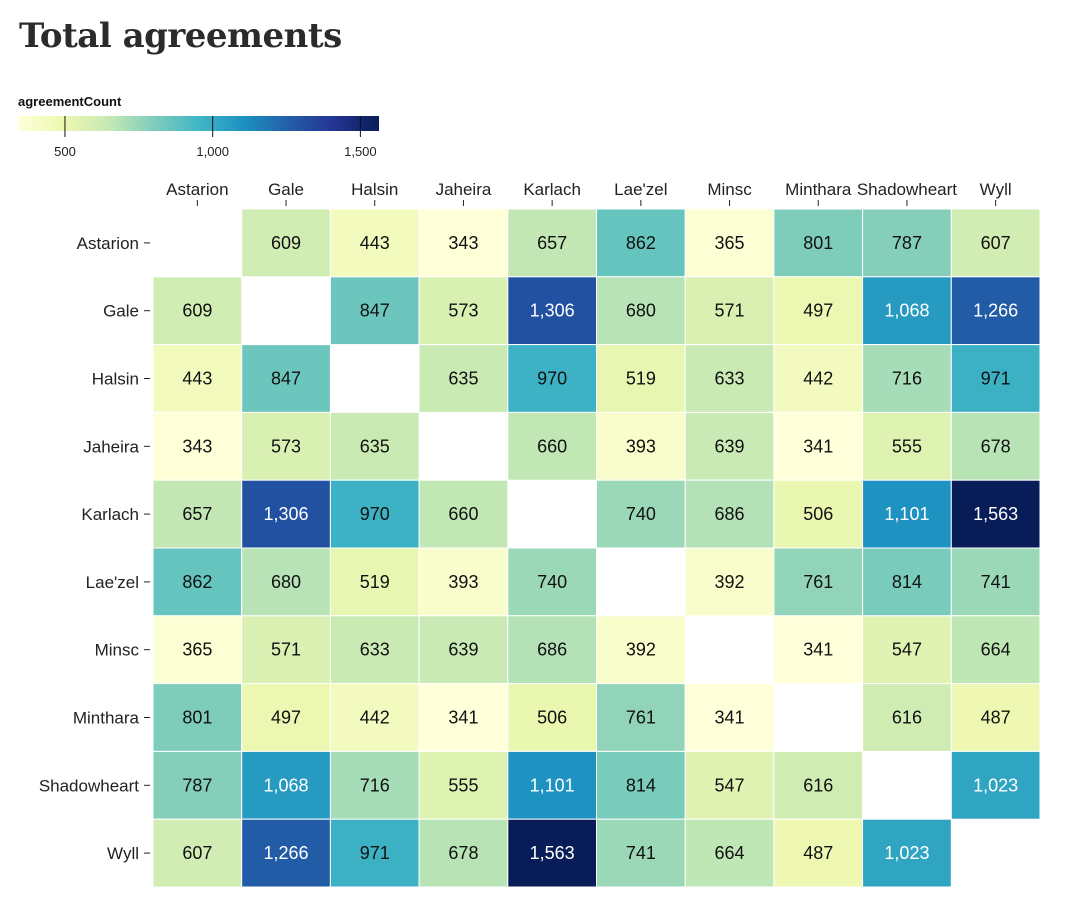 This screenshot has width=1080, height=916. What do you see at coordinates (463, 311) in the screenshot?
I see `cell-value-label: 573` at bounding box center [463, 311].